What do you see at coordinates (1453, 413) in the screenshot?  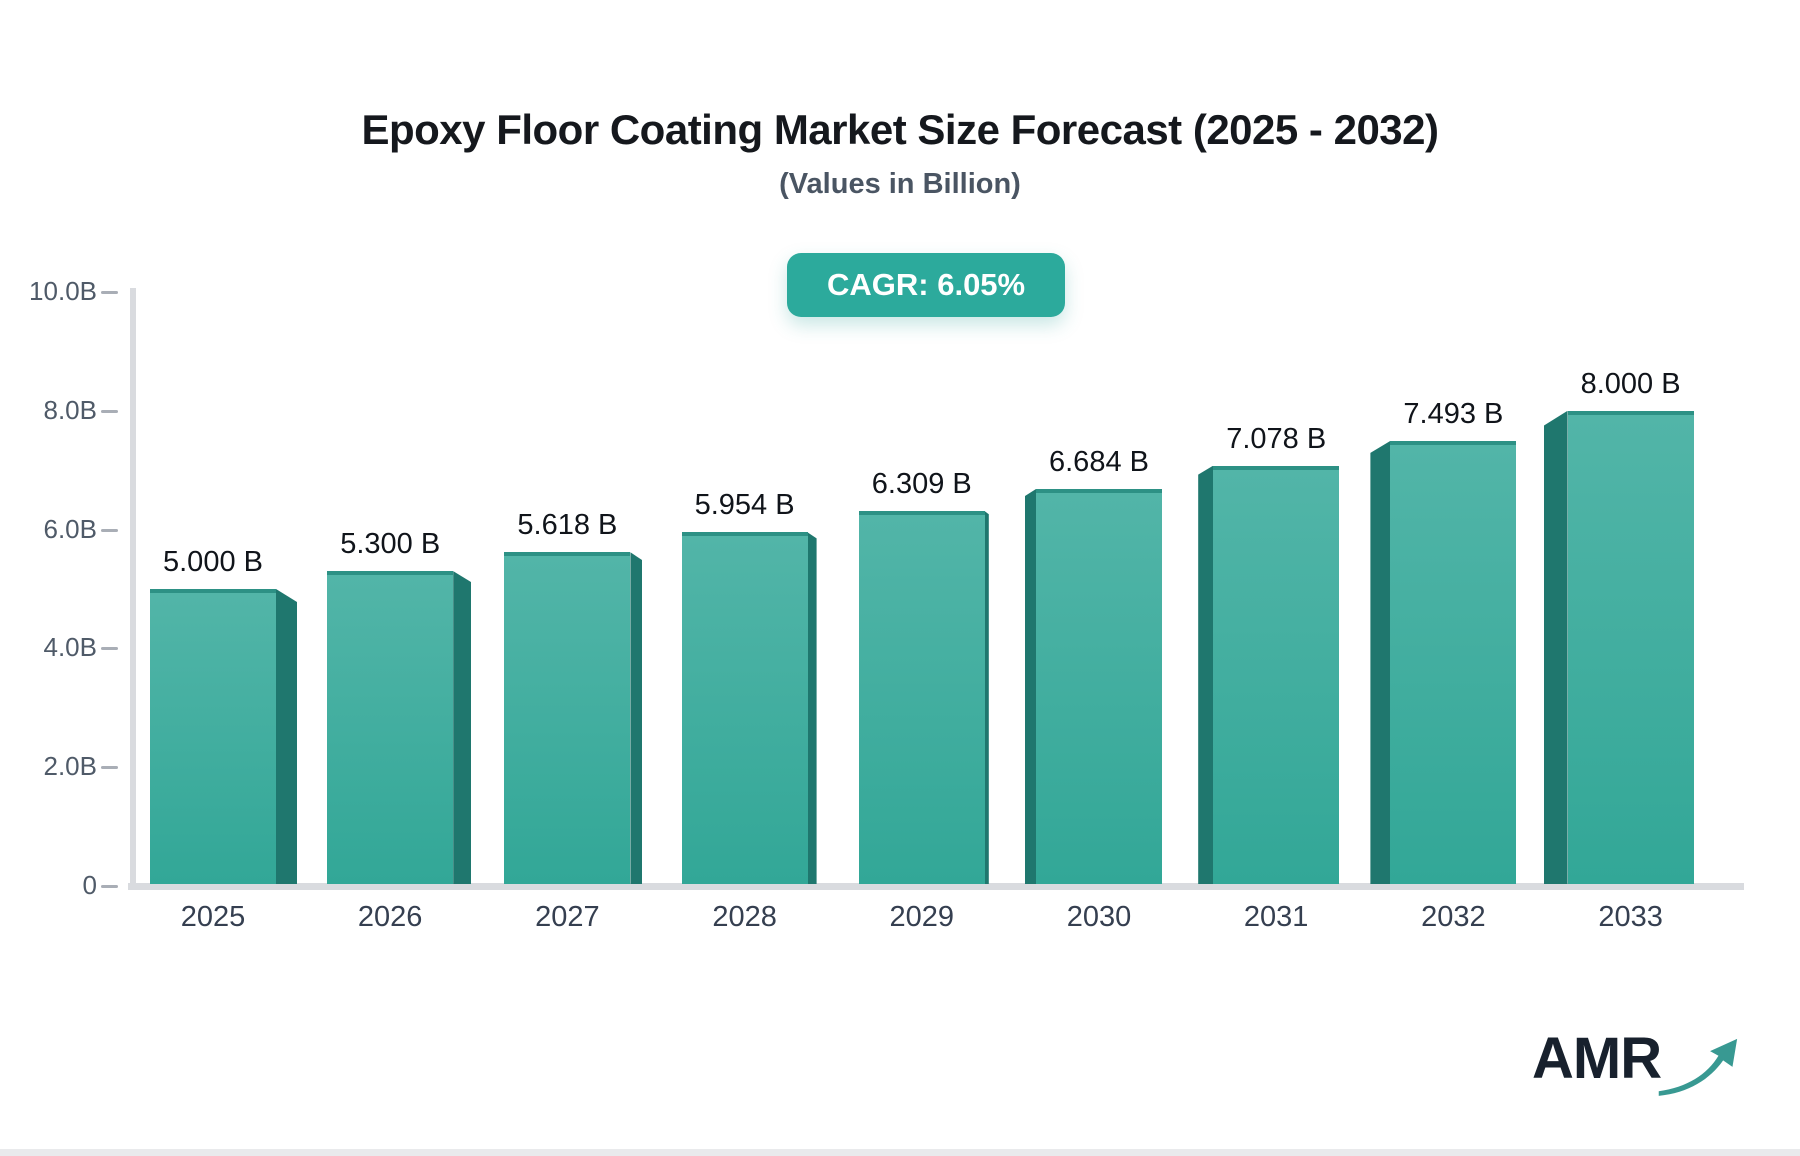 I see `bar-value-label-2032: 7.493 B` at bounding box center [1453, 413].